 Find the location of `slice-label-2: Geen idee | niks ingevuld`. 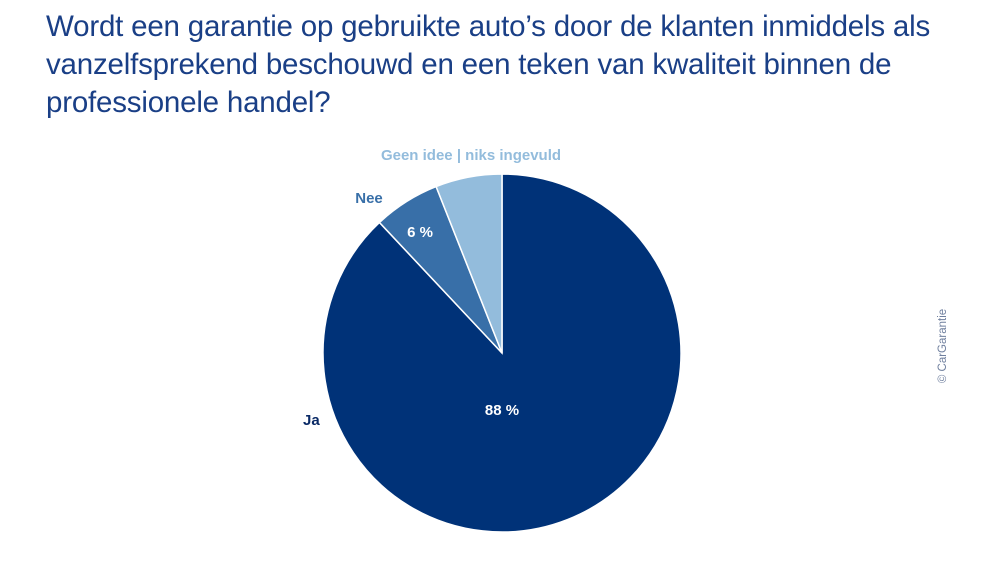

slice-label-2: Geen idee | niks ingevuld is located at coordinates (471, 155).